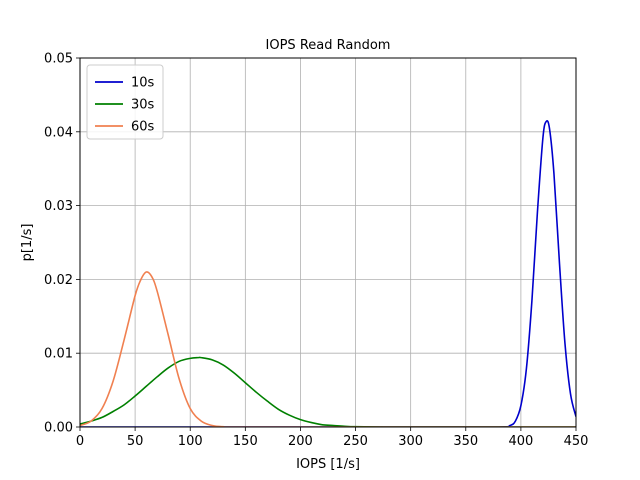  I want to click on series-line-30s, so click(328, 391).